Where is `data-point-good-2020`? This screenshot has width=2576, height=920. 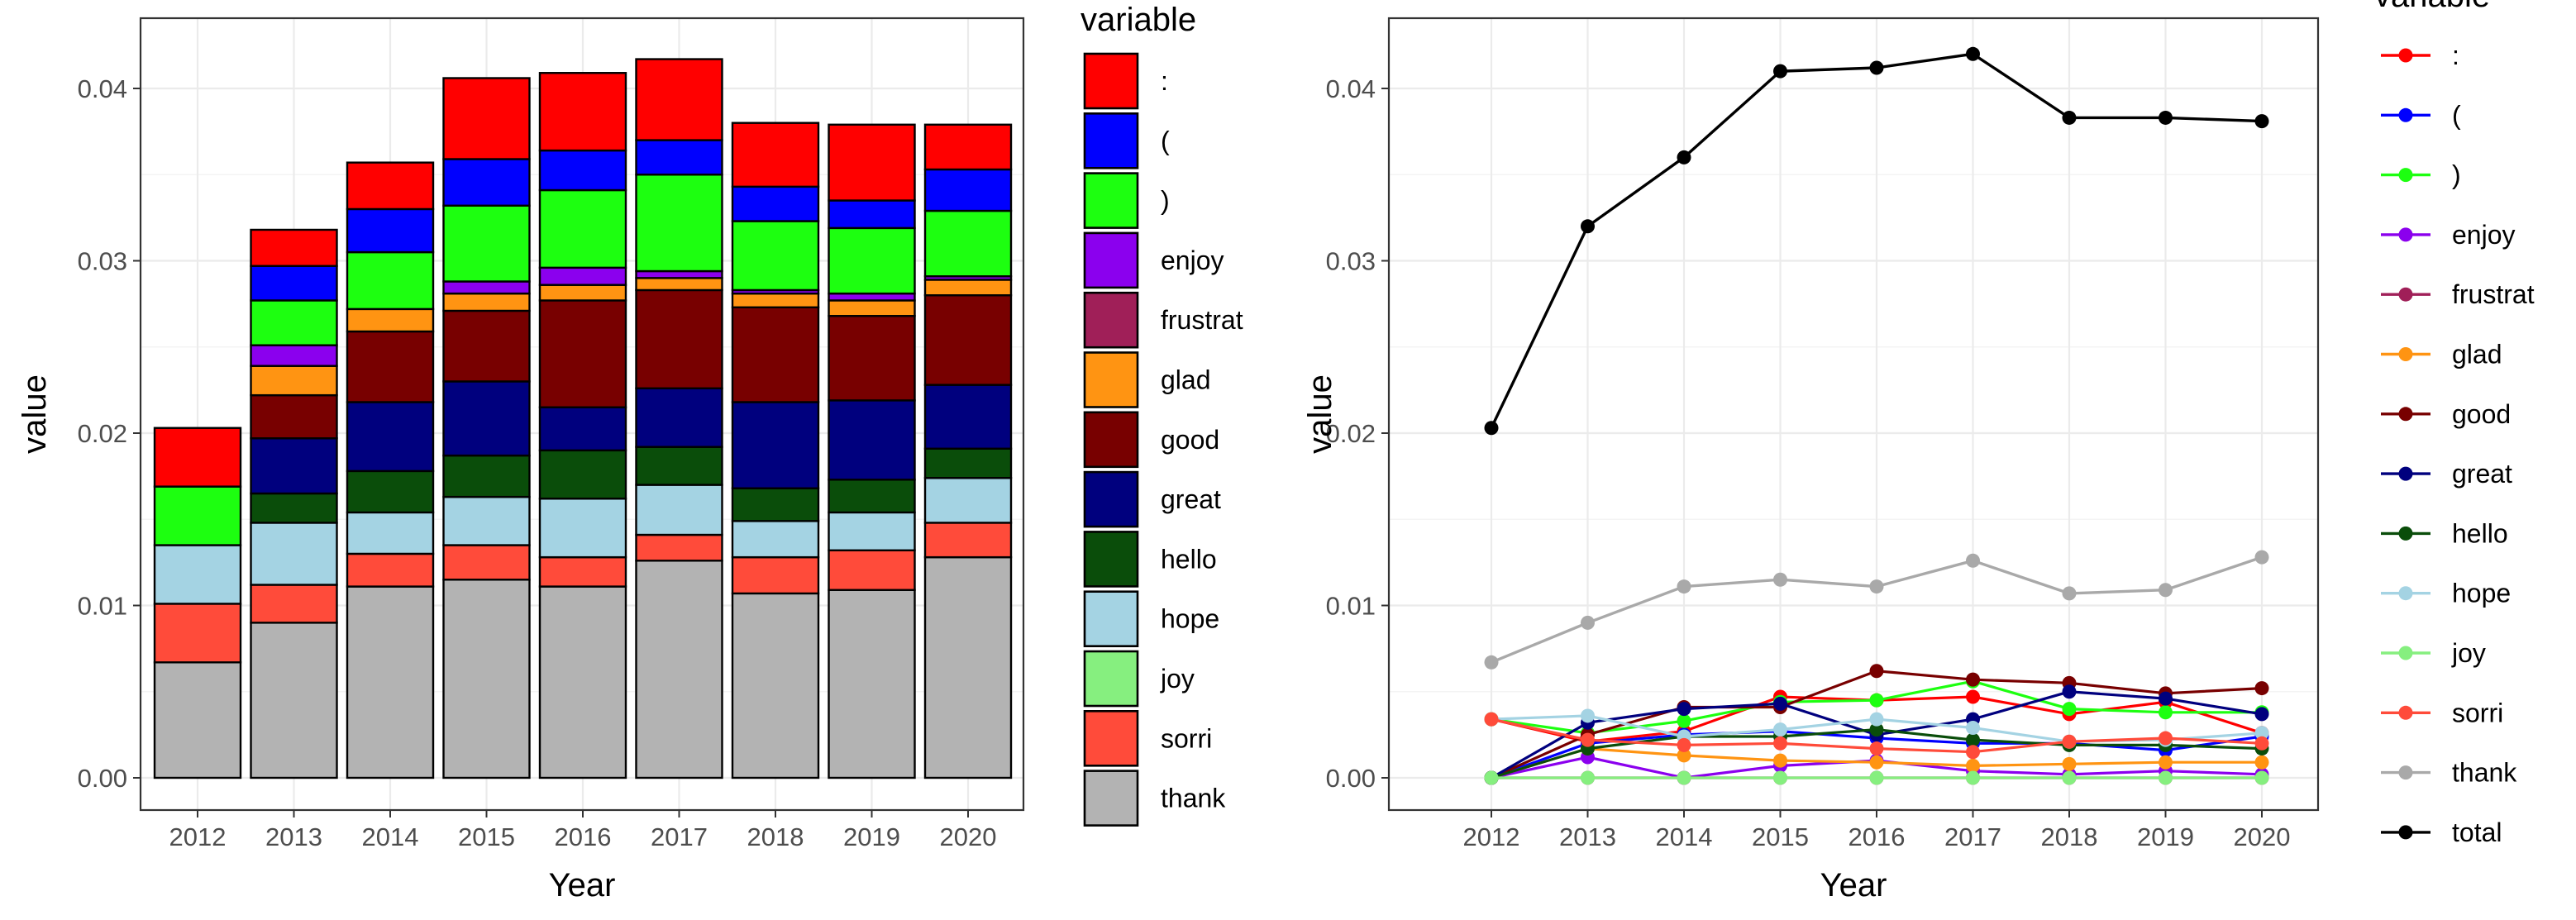 data-point-good-2020 is located at coordinates (2261, 688).